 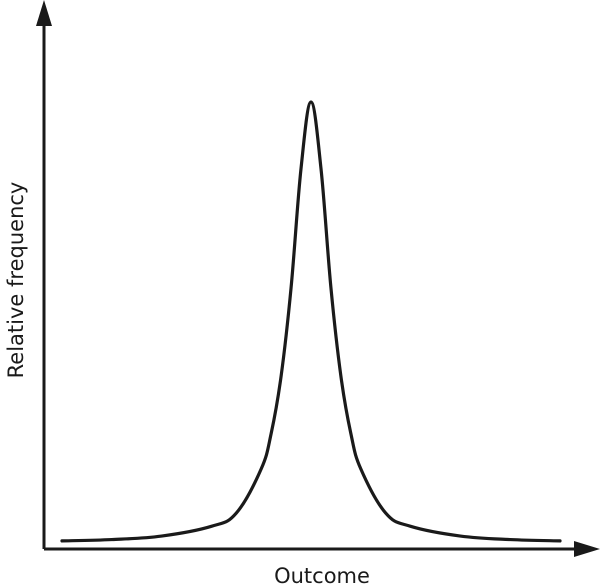 I want to click on y-axis-arrow-icon, so click(x=44, y=13).